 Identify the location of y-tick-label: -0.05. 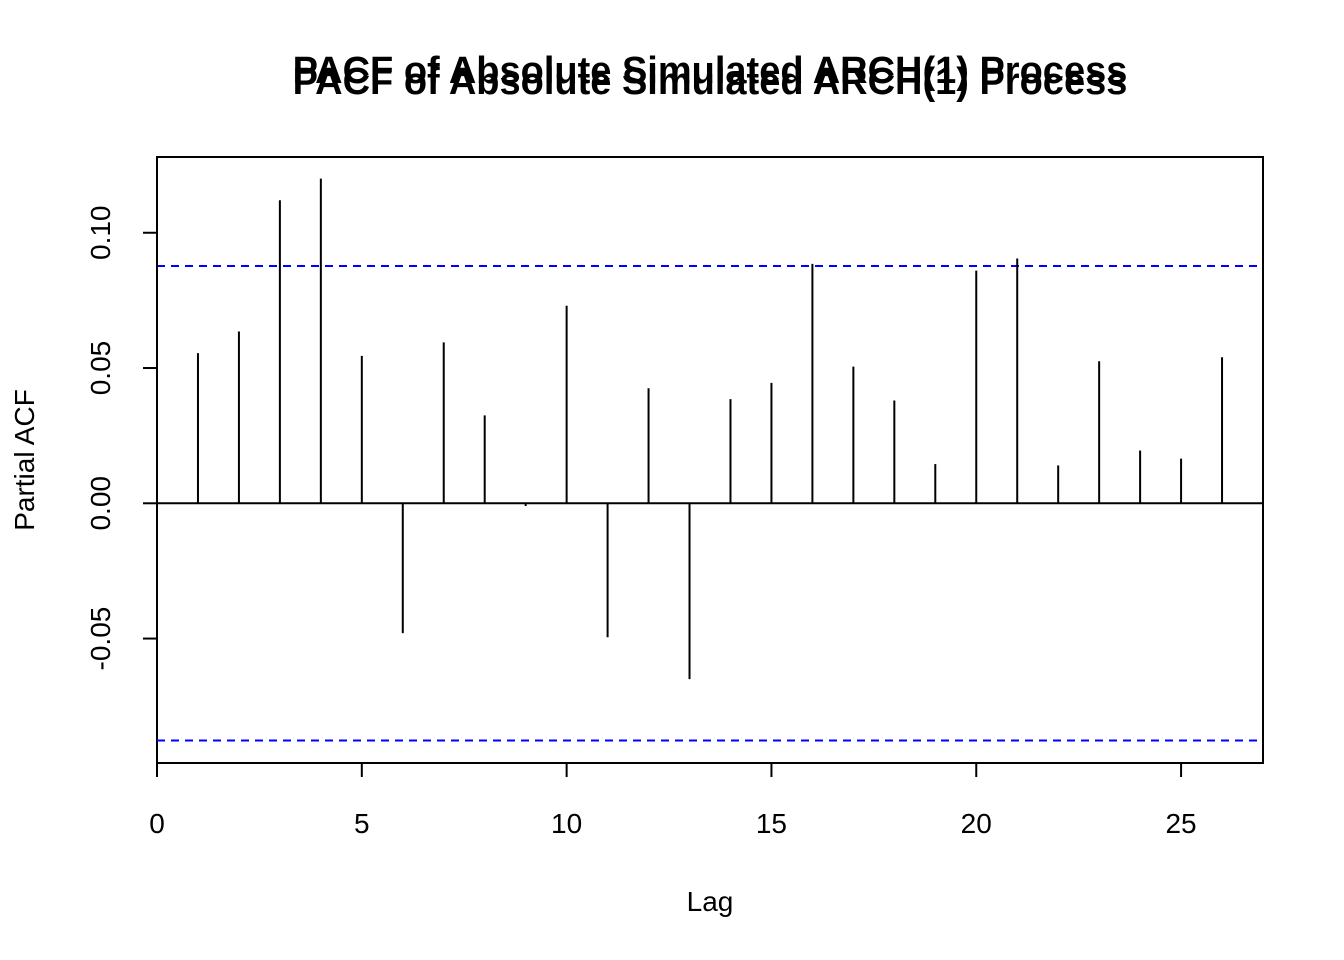
(100, 639).